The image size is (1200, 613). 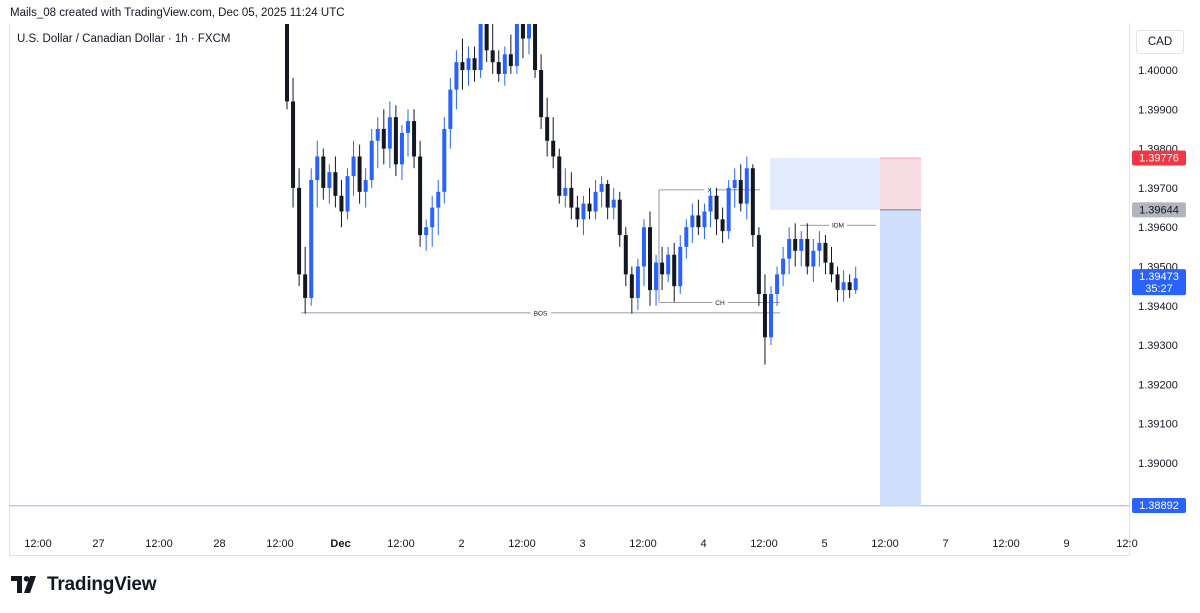 What do you see at coordinates (1159, 289) in the screenshot?
I see `current-price-label-countdown: 35:27` at bounding box center [1159, 289].